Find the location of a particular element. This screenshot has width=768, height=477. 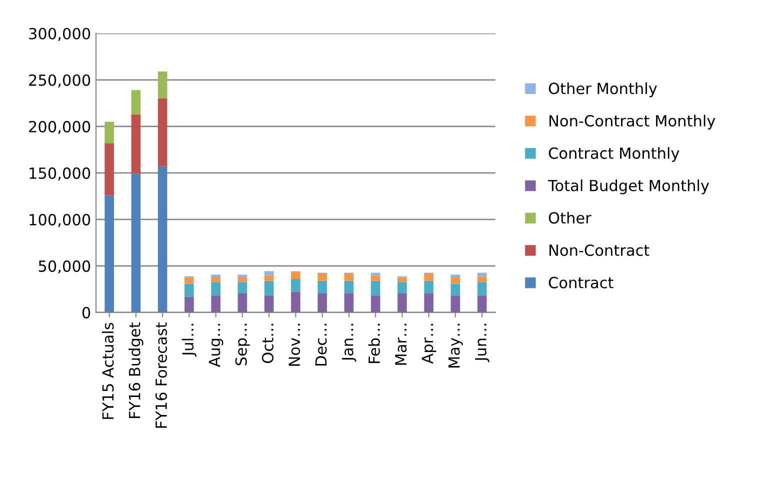

x-tick-label: FY16 Budget is located at coordinates (136, 370).